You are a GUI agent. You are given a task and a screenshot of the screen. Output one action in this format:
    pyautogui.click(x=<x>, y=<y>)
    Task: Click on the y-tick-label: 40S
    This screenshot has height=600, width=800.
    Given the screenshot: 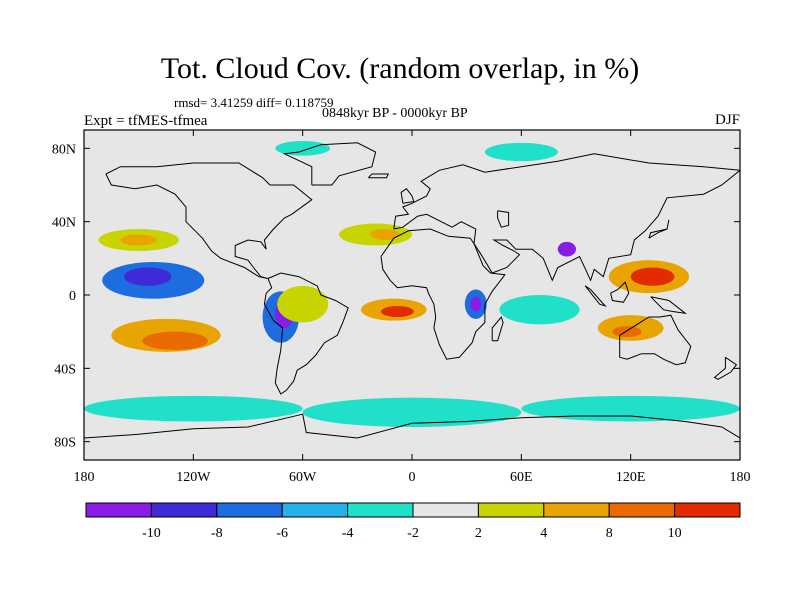 What is the action you would take?
    pyautogui.click(x=65, y=369)
    